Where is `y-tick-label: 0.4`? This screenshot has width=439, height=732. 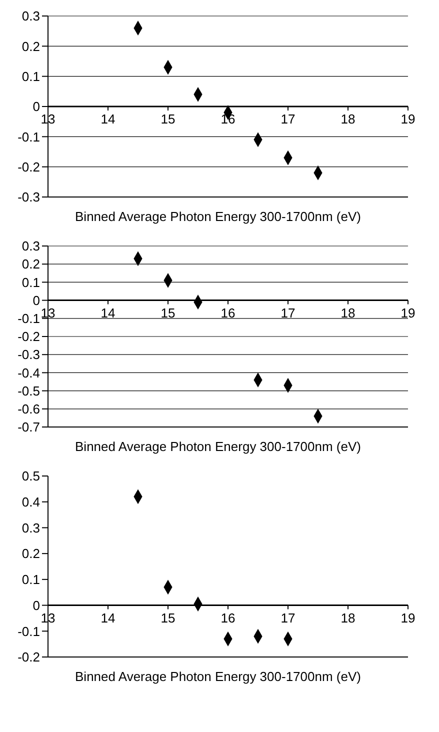
y-tick-label: 0.4 is located at coordinates (31, 502).